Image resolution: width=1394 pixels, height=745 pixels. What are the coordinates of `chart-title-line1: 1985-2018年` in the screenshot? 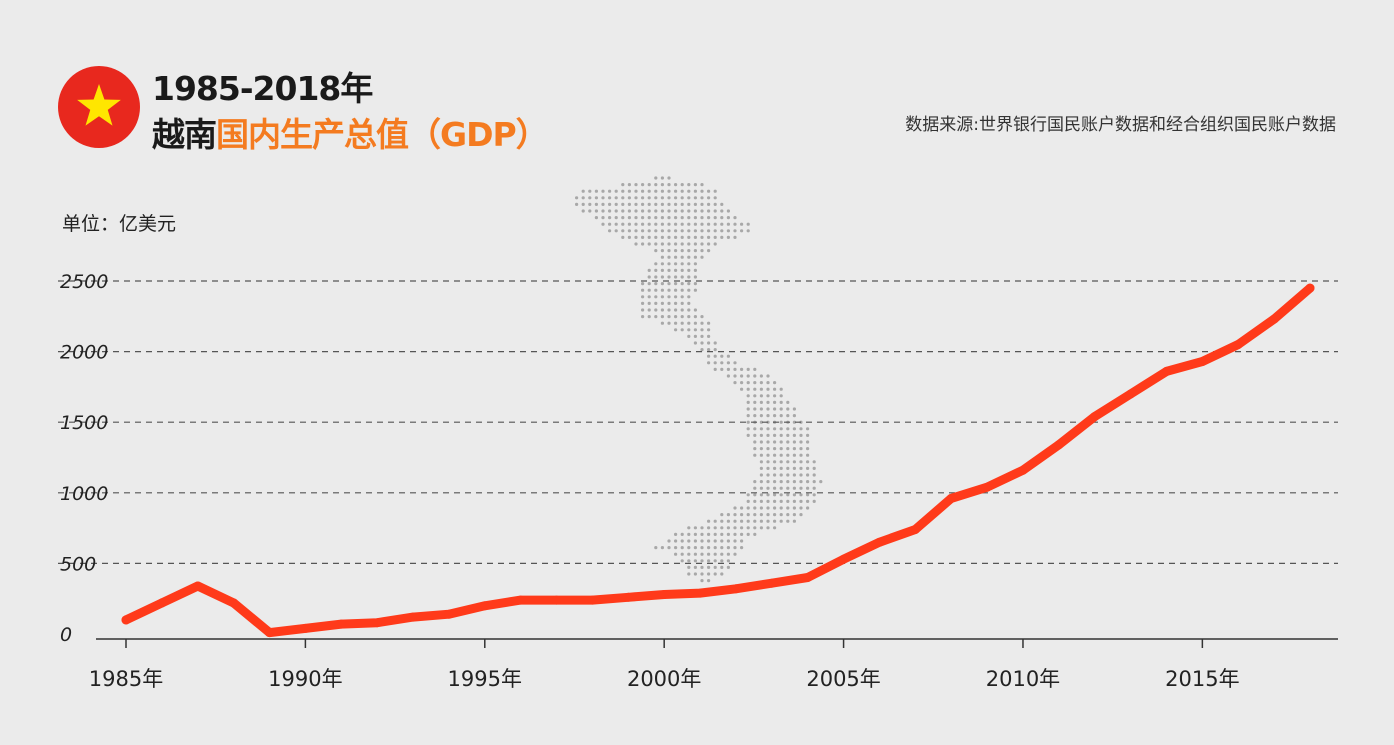 It's located at (262, 88).